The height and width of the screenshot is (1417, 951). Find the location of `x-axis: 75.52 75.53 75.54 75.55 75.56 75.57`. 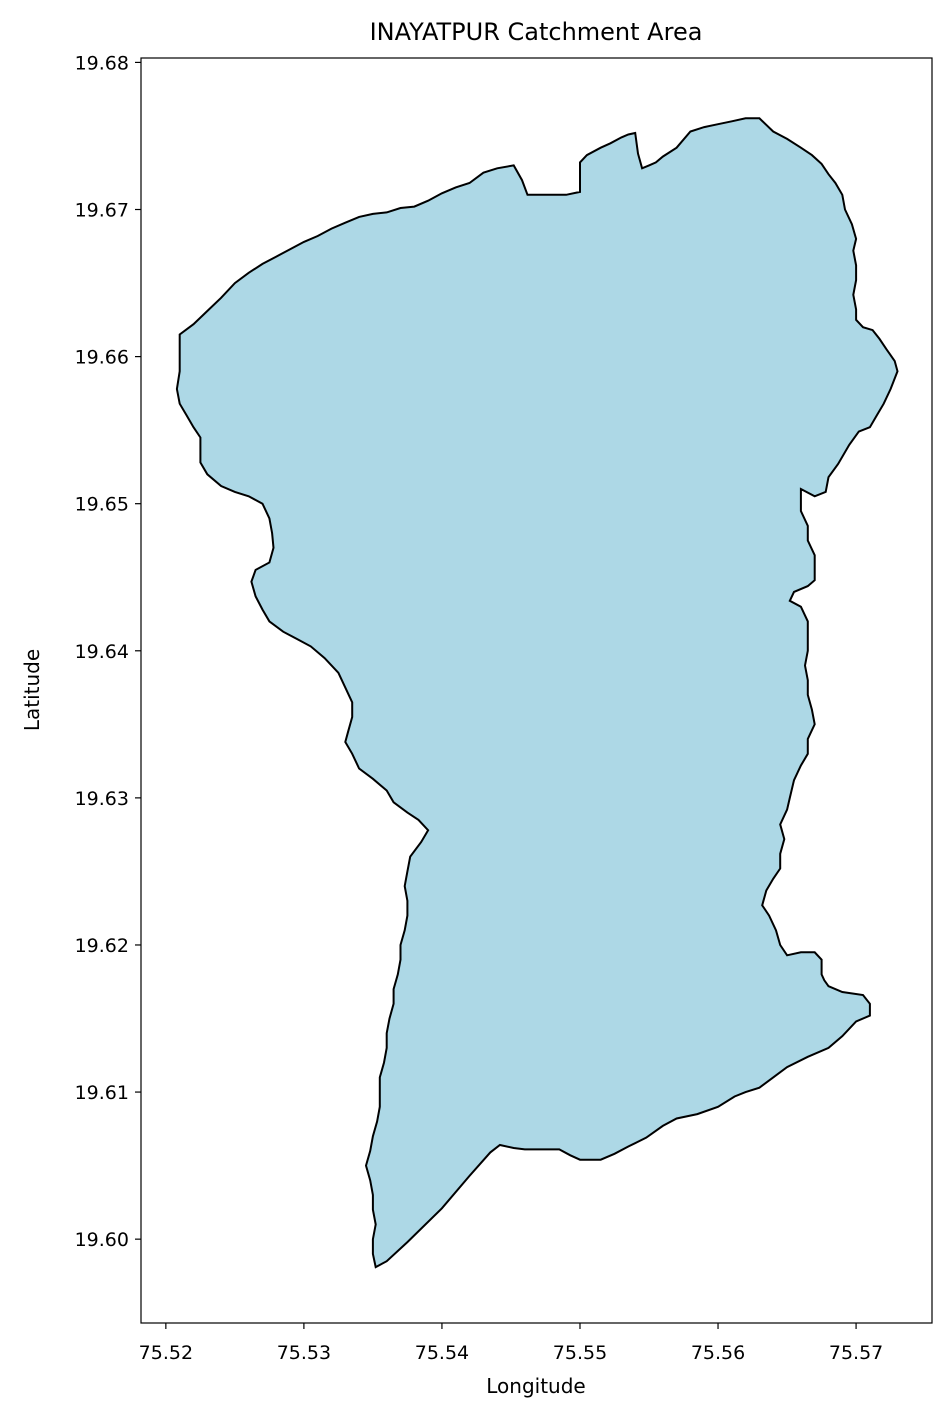

x-axis: 75.52 75.53 75.54 75.55 75.56 75.57 is located at coordinates (511, 1343).